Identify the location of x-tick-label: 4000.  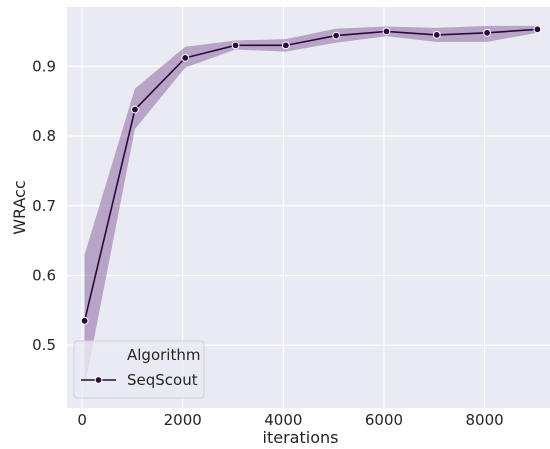
(283, 420).